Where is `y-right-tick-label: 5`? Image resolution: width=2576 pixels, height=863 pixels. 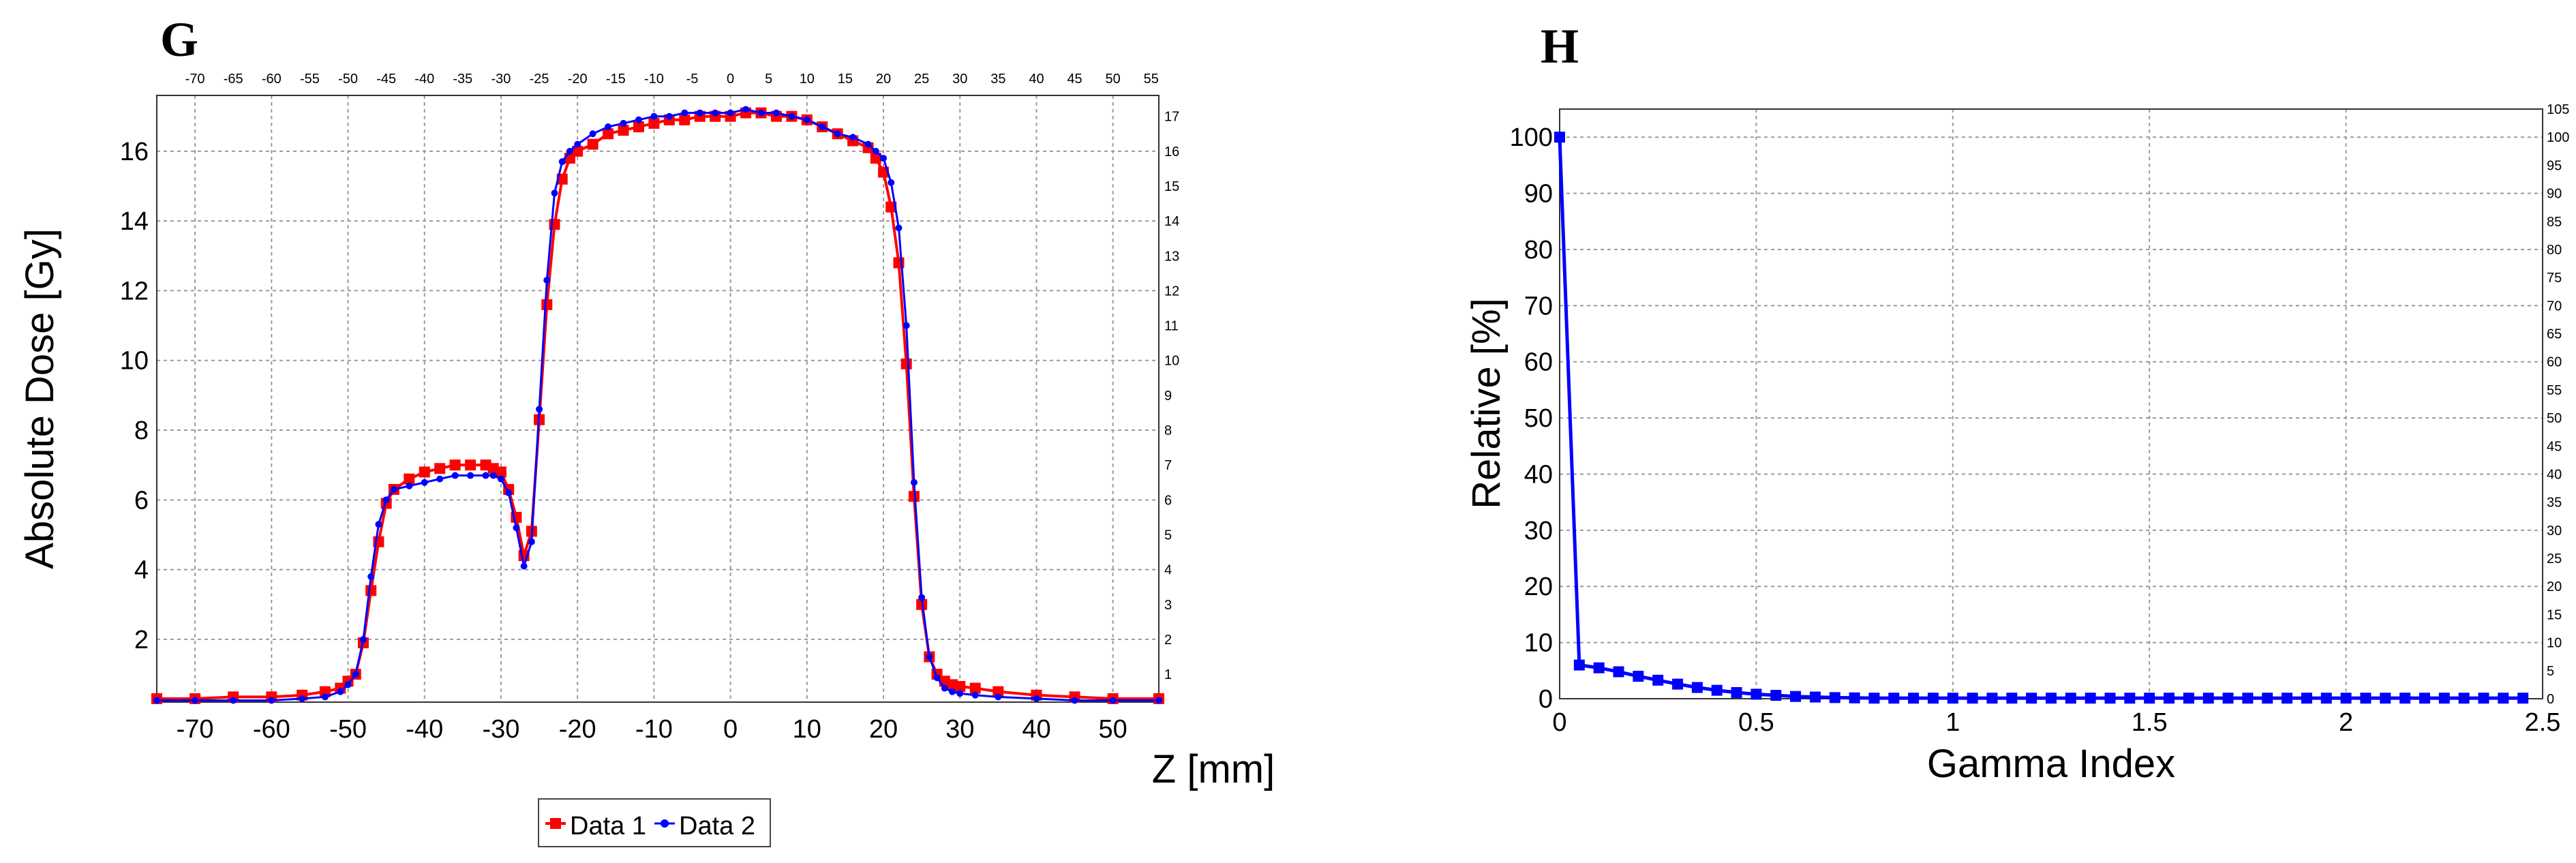
y-right-tick-label: 5 is located at coordinates (1168, 536).